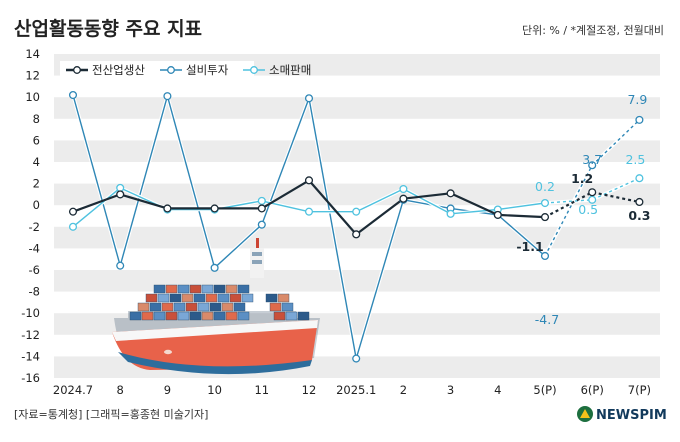 The height and width of the screenshot is (442, 680). What do you see at coordinates (34, 227) in the screenshot?
I see `y-tick-label: -2` at bounding box center [34, 227].